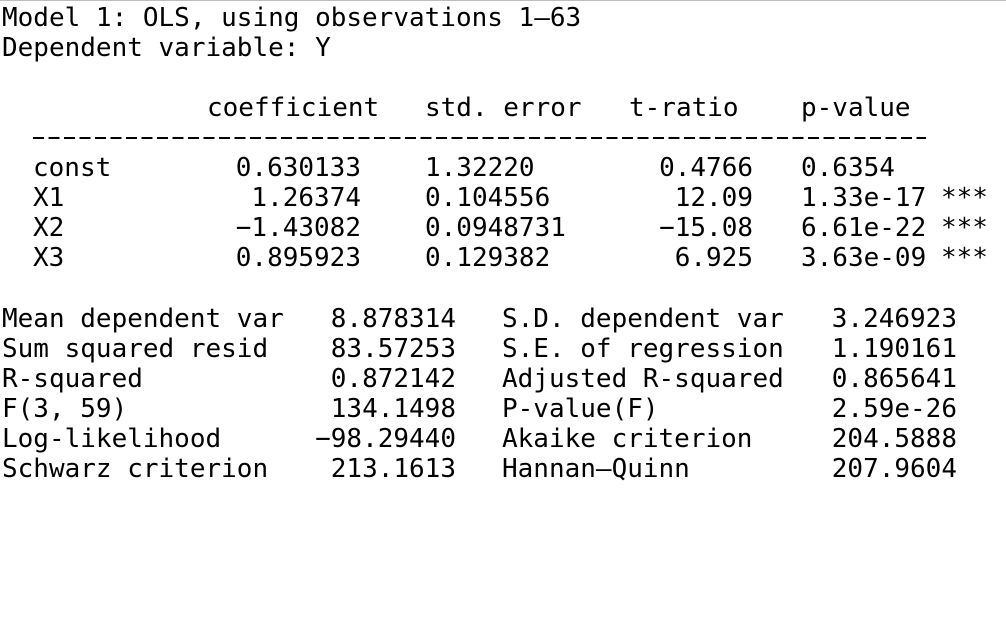  What do you see at coordinates (864, 258) in the screenshot?
I see `row-p-value: 3.63e-09` at bounding box center [864, 258].